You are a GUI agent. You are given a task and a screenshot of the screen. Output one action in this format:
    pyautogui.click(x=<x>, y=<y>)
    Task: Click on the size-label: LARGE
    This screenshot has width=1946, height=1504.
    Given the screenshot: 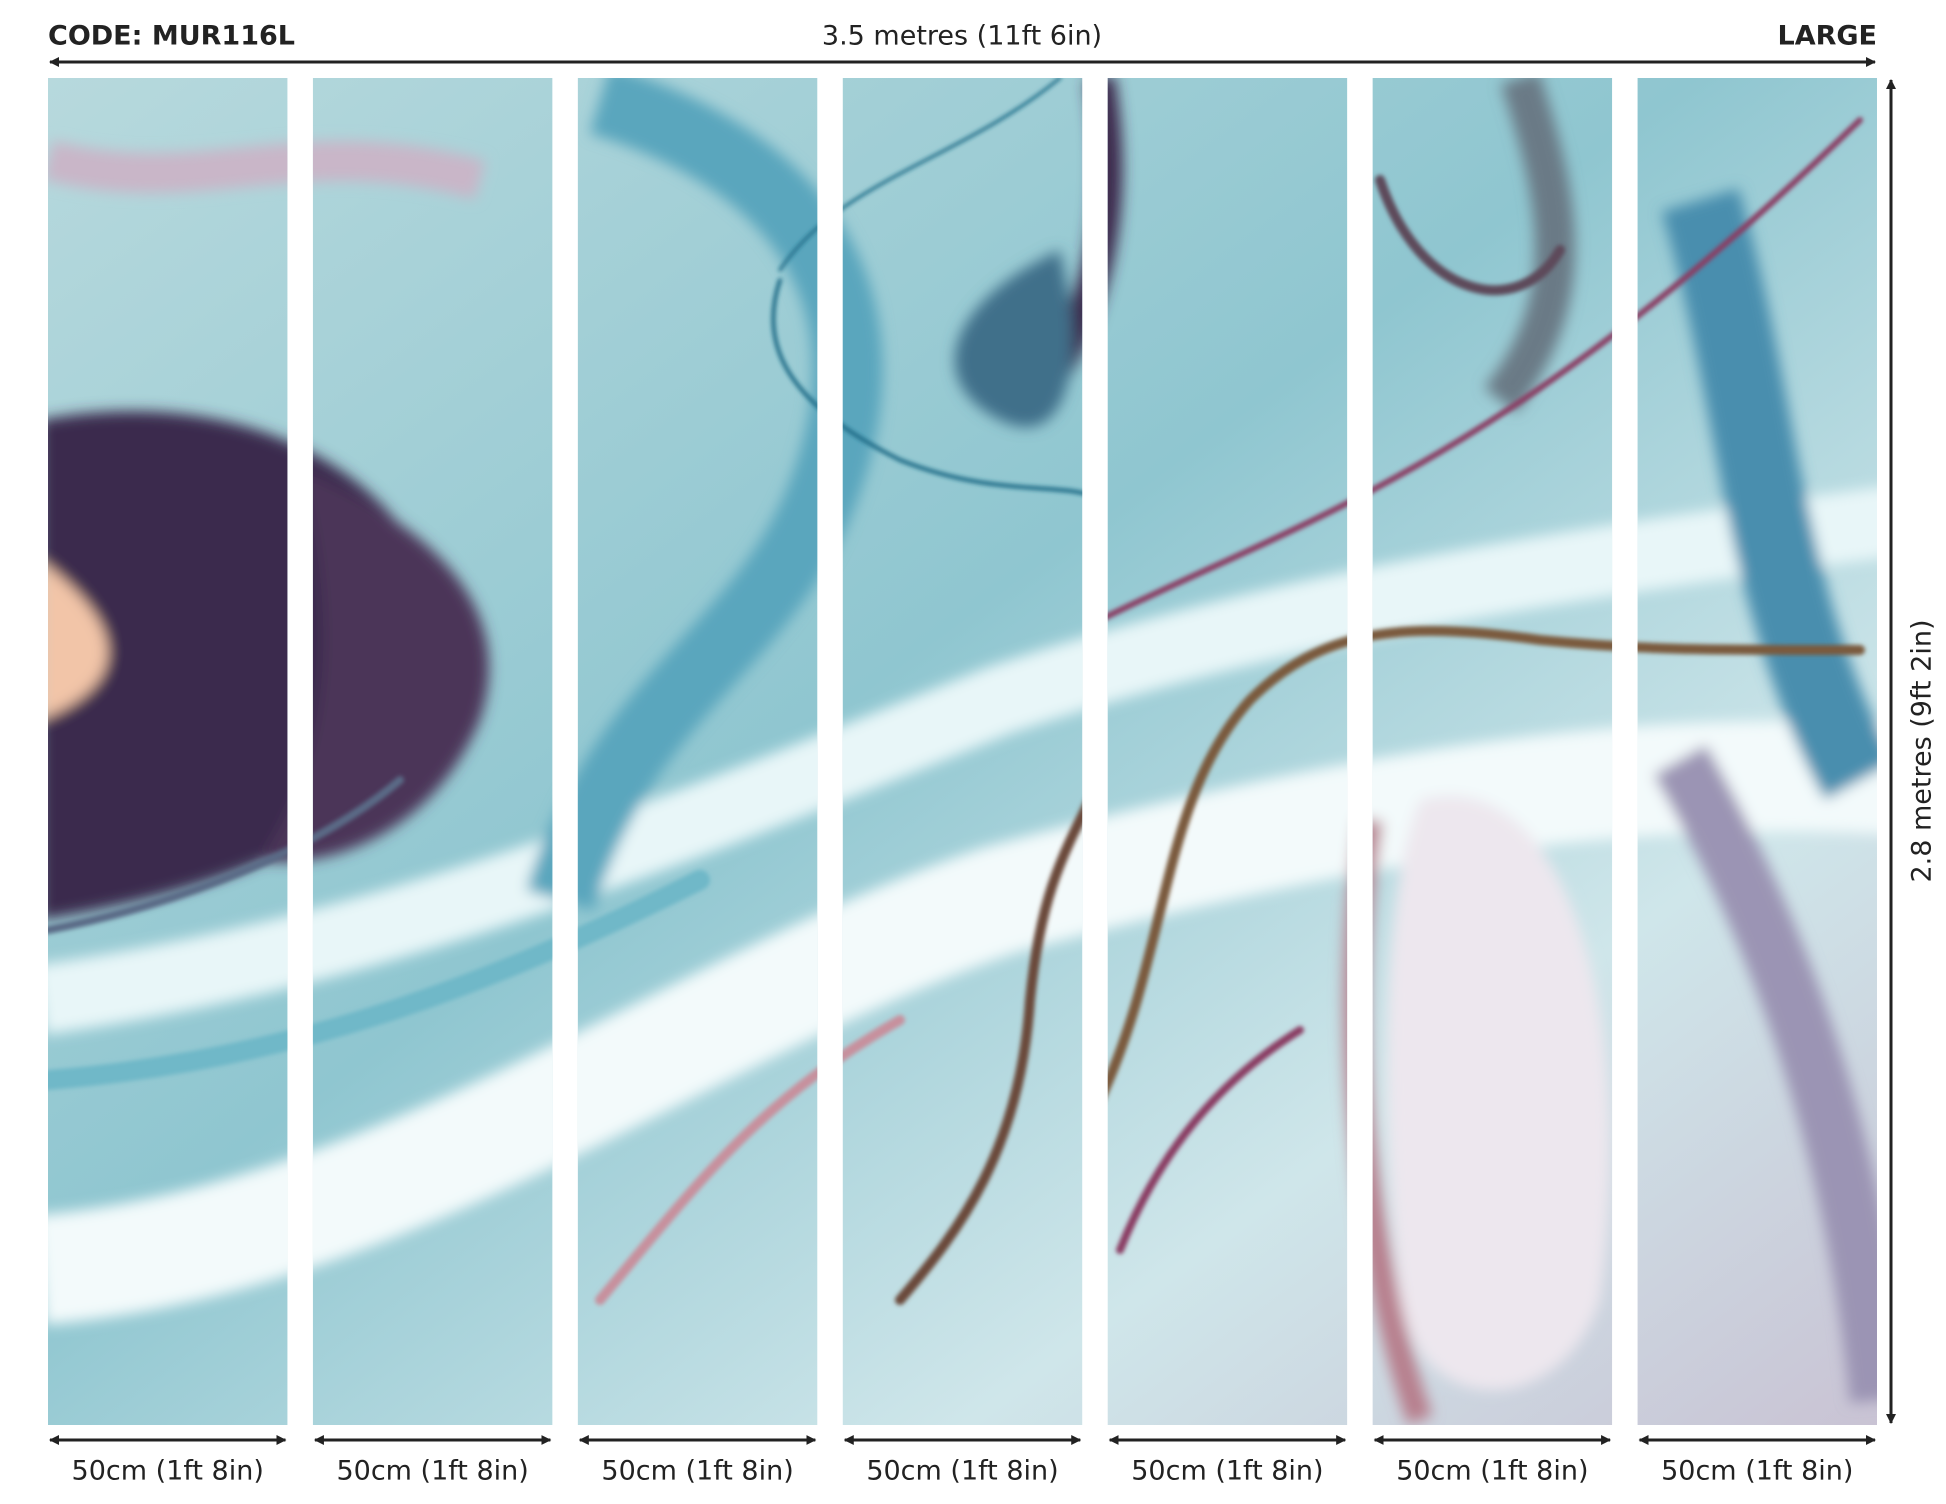 What is the action you would take?
    pyautogui.click(x=1828, y=36)
    